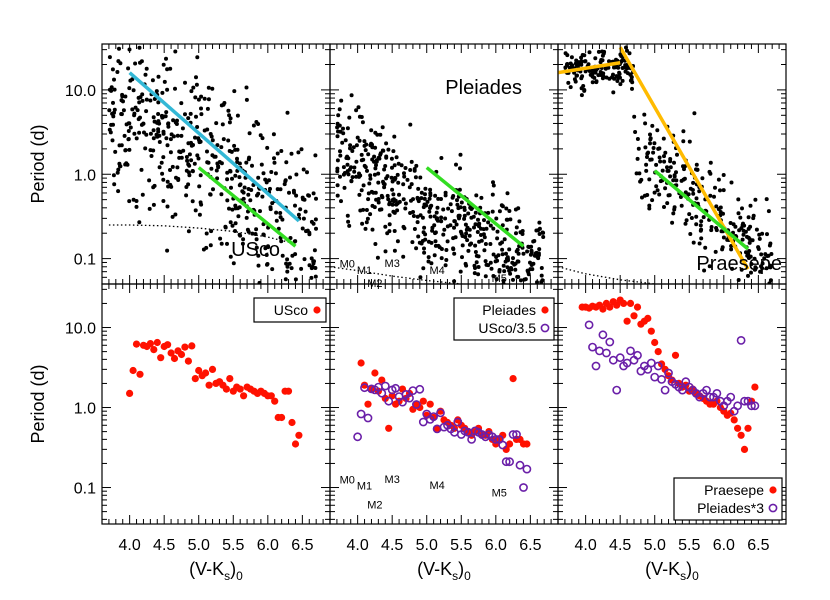 This screenshot has width=830, height=600. Describe the element at coordinates (655, 545) in the screenshot. I see `x-tick-label: 5.0` at that location.